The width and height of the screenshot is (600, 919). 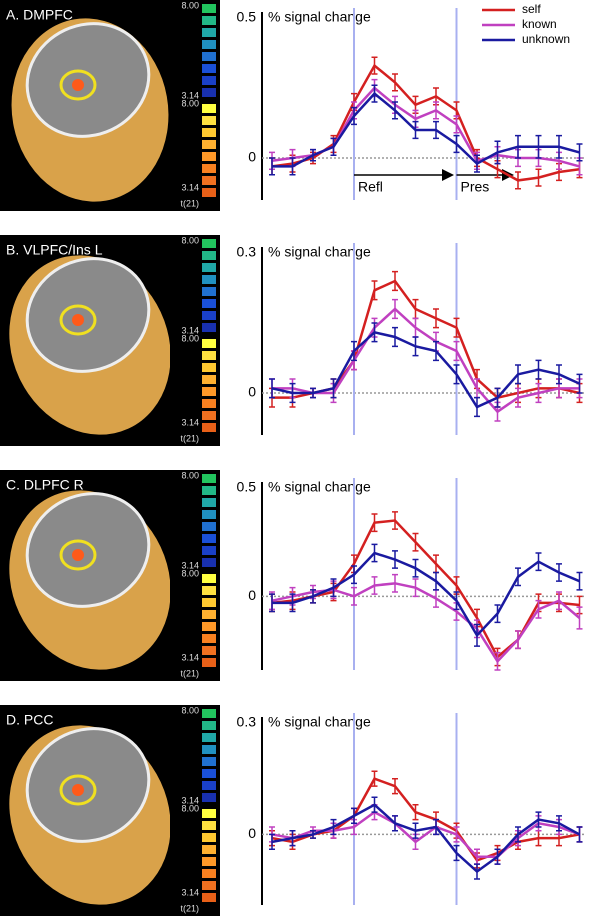 What do you see at coordinates (39, 15) in the screenshot?
I see `panel-title: A. DMPFC` at bounding box center [39, 15].